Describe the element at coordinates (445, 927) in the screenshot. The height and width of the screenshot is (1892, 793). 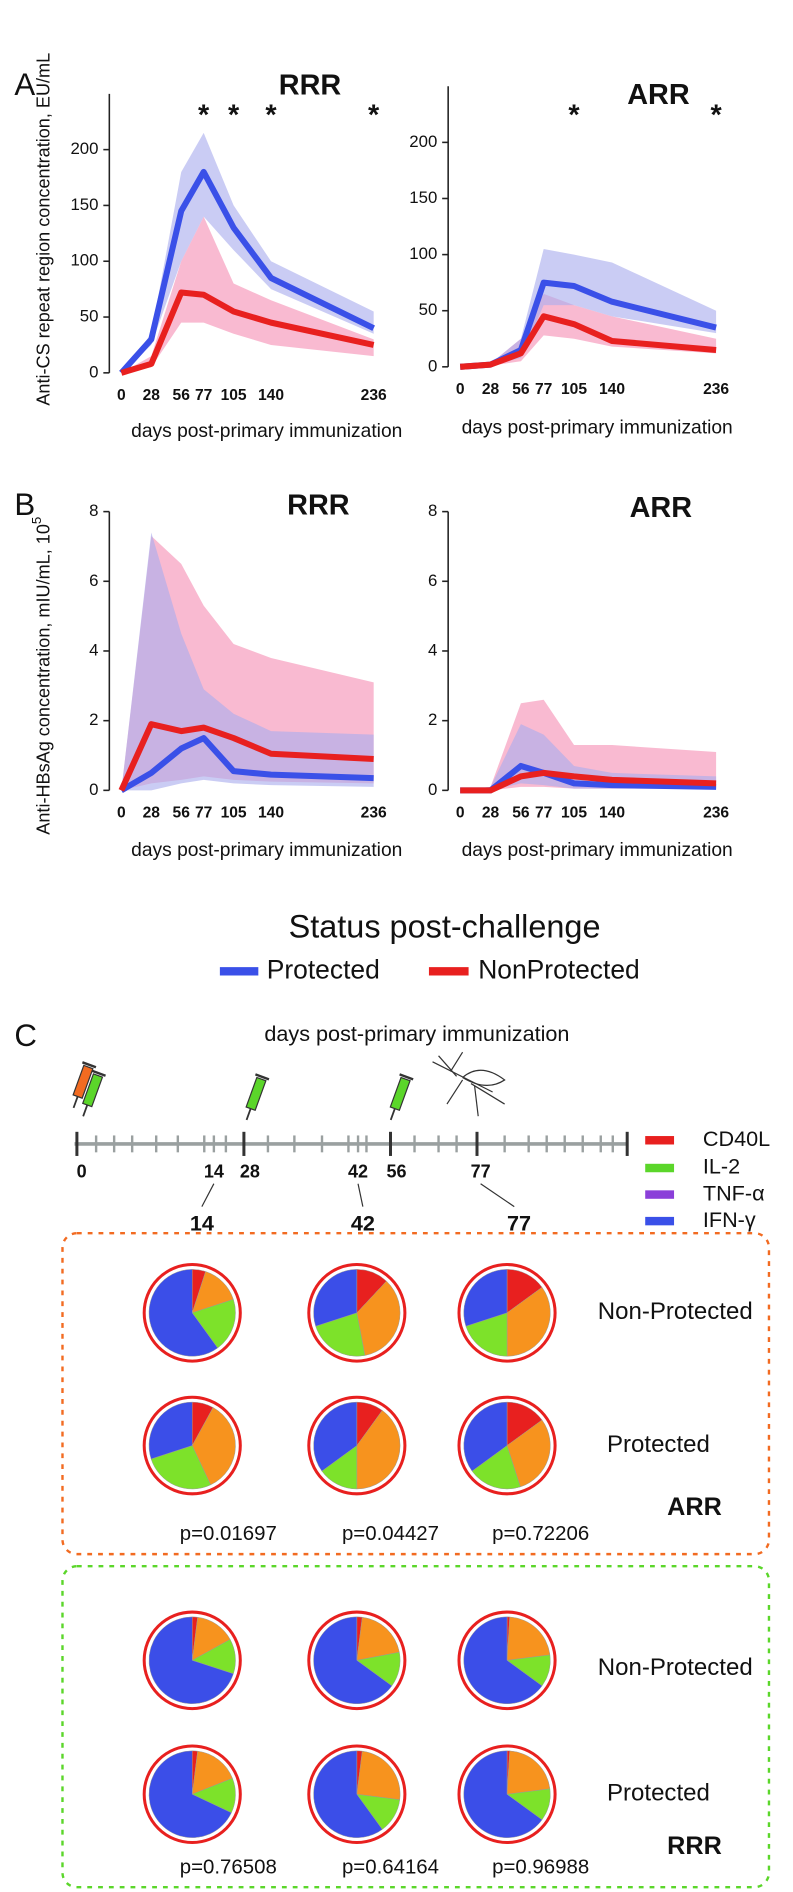
I see `legend-title: Status post-challenge` at that location.